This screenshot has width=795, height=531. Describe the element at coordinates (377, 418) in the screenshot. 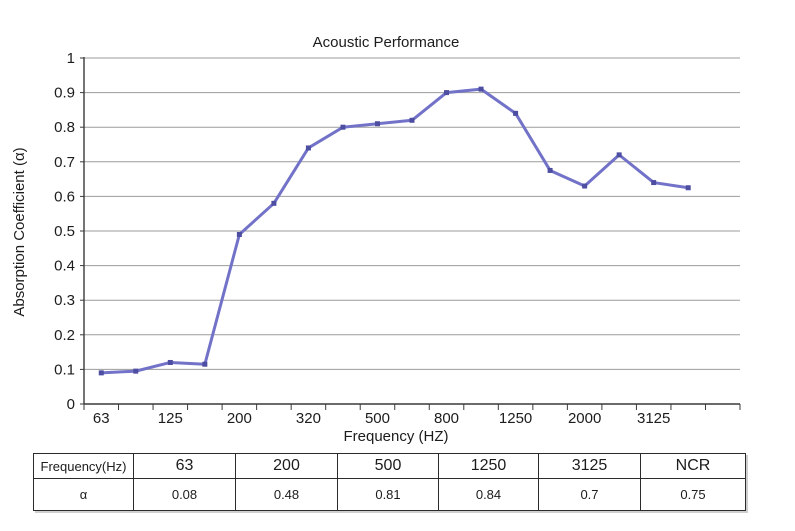

I see `x-tick-label: 500` at that location.